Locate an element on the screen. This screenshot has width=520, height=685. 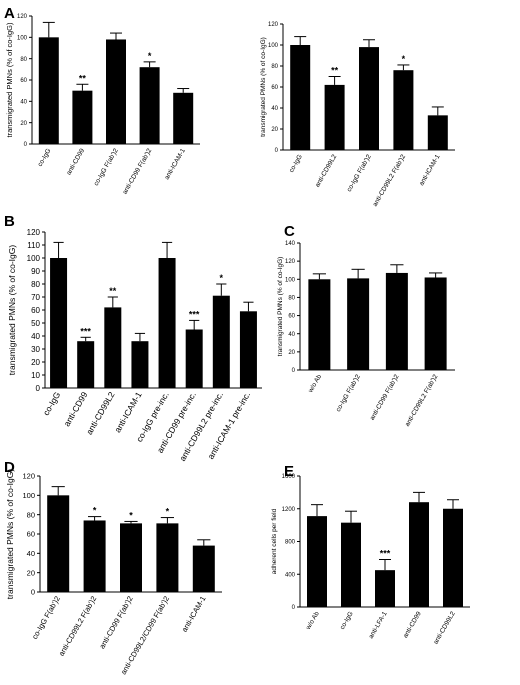
y-tick-label: 70 is located at coordinates (35, 297).